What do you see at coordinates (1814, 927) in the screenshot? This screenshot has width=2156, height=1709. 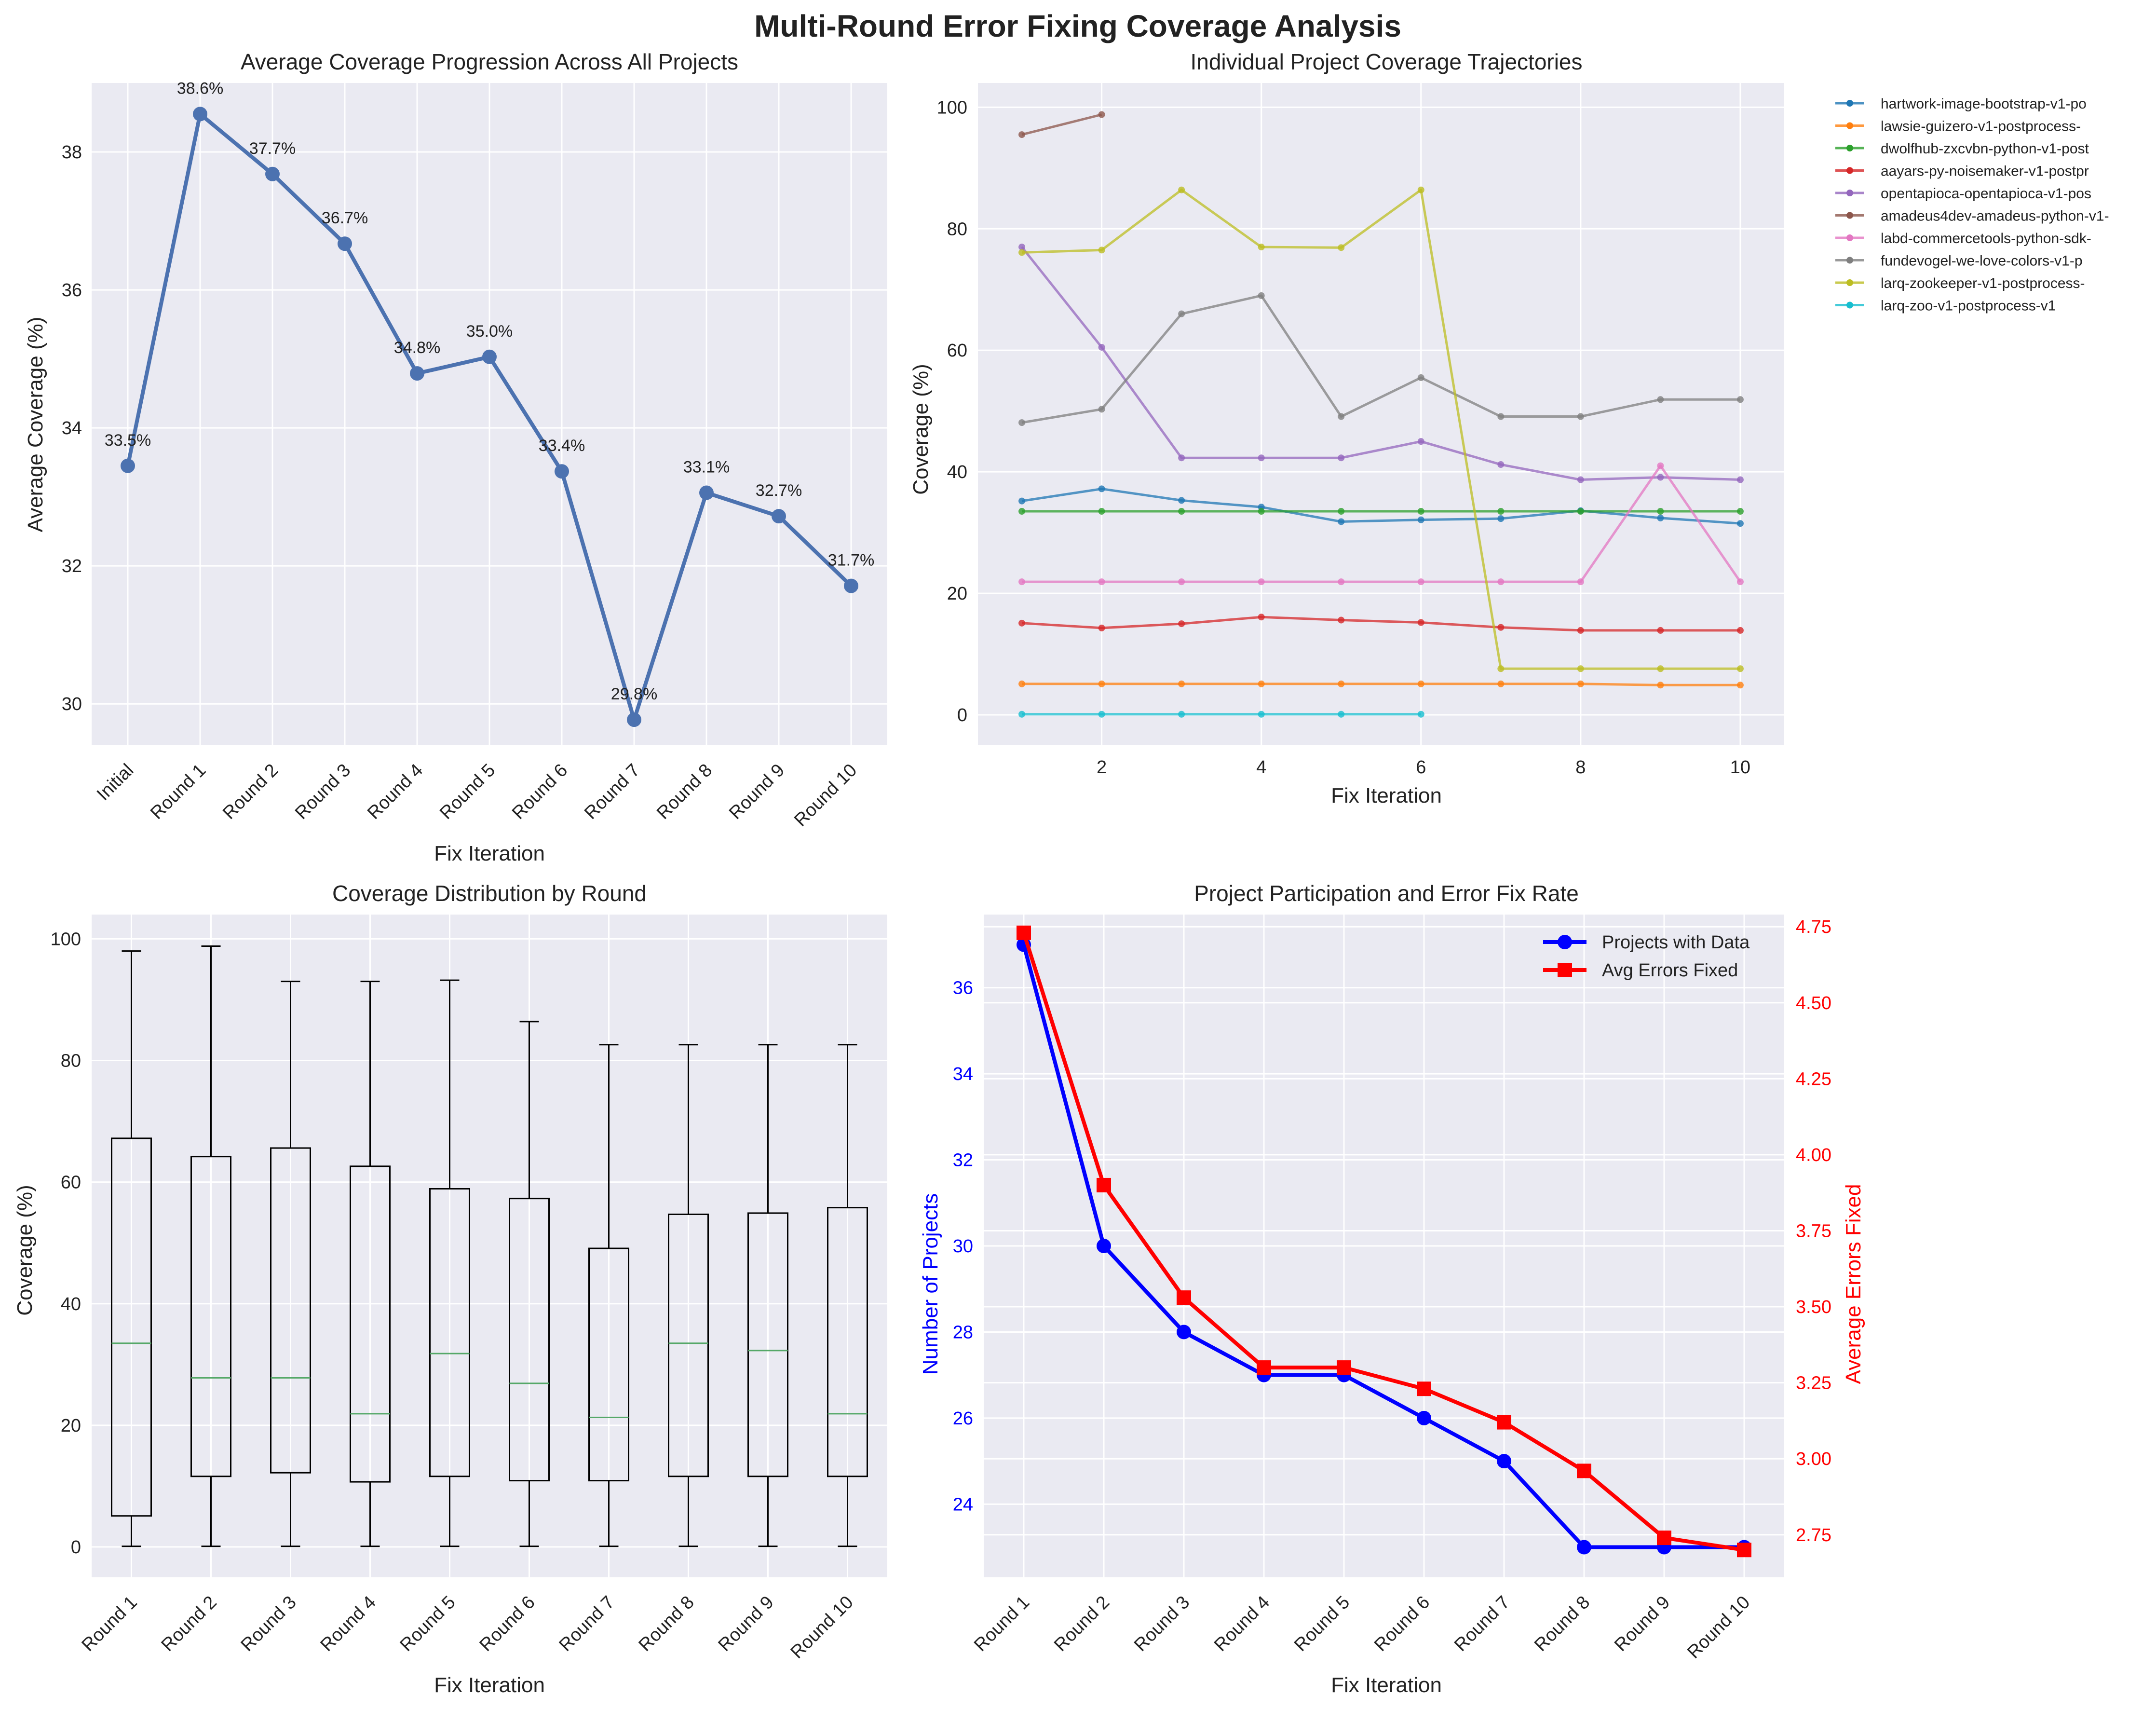 I see `dual-y2tick-label: 4.75` at bounding box center [1814, 927].